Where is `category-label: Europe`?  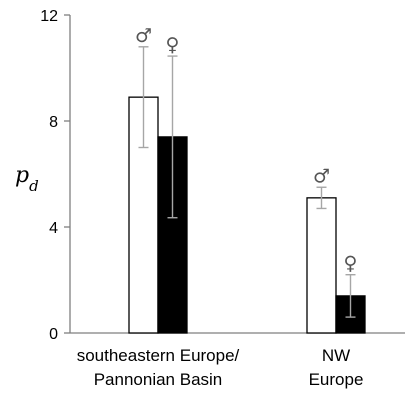 category-label: Europe is located at coordinates (336, 379).